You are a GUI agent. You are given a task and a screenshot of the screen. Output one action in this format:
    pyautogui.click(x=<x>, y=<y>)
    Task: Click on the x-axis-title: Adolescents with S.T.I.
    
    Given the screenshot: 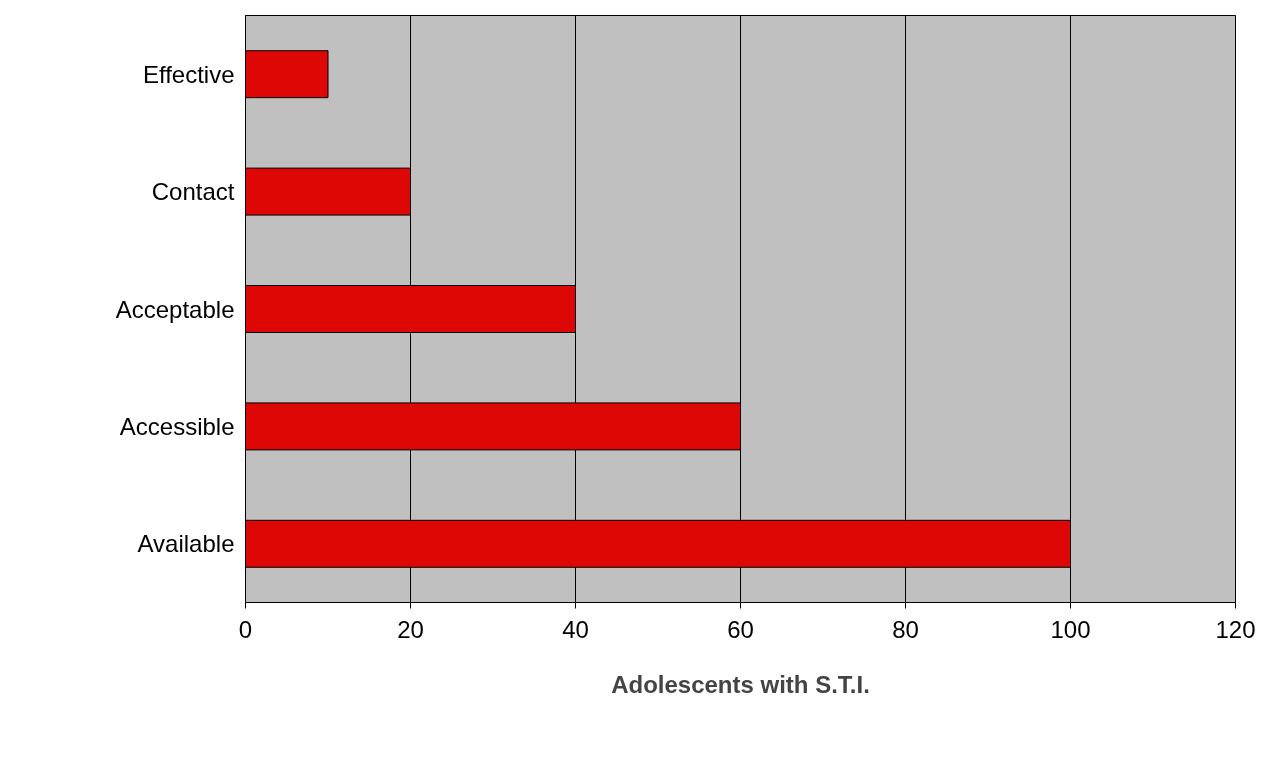 What is the action you would take?
    pyautogui.click(x=740, y=684)
    